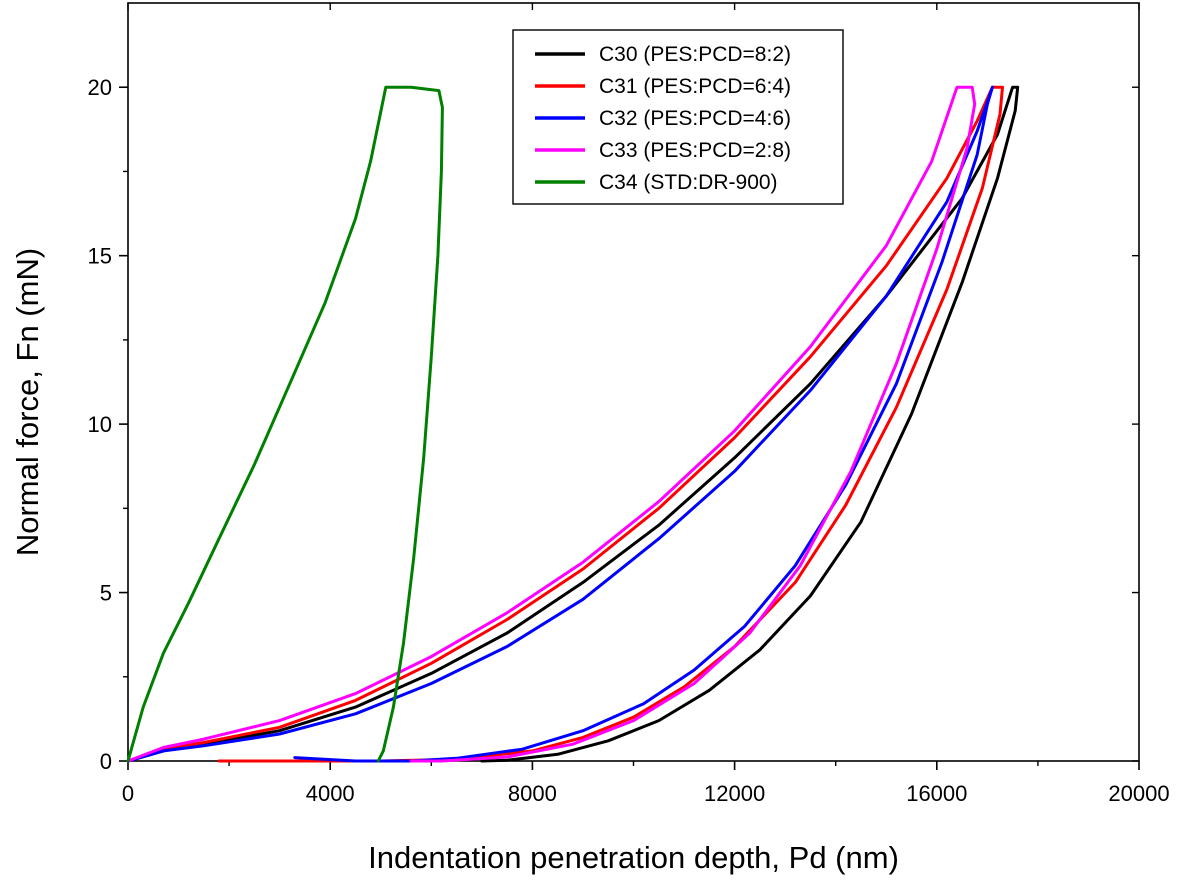 The width and height of the screenshot is (1181, 880). I want to click on x-tick-label: 12000, so click(734, 793).